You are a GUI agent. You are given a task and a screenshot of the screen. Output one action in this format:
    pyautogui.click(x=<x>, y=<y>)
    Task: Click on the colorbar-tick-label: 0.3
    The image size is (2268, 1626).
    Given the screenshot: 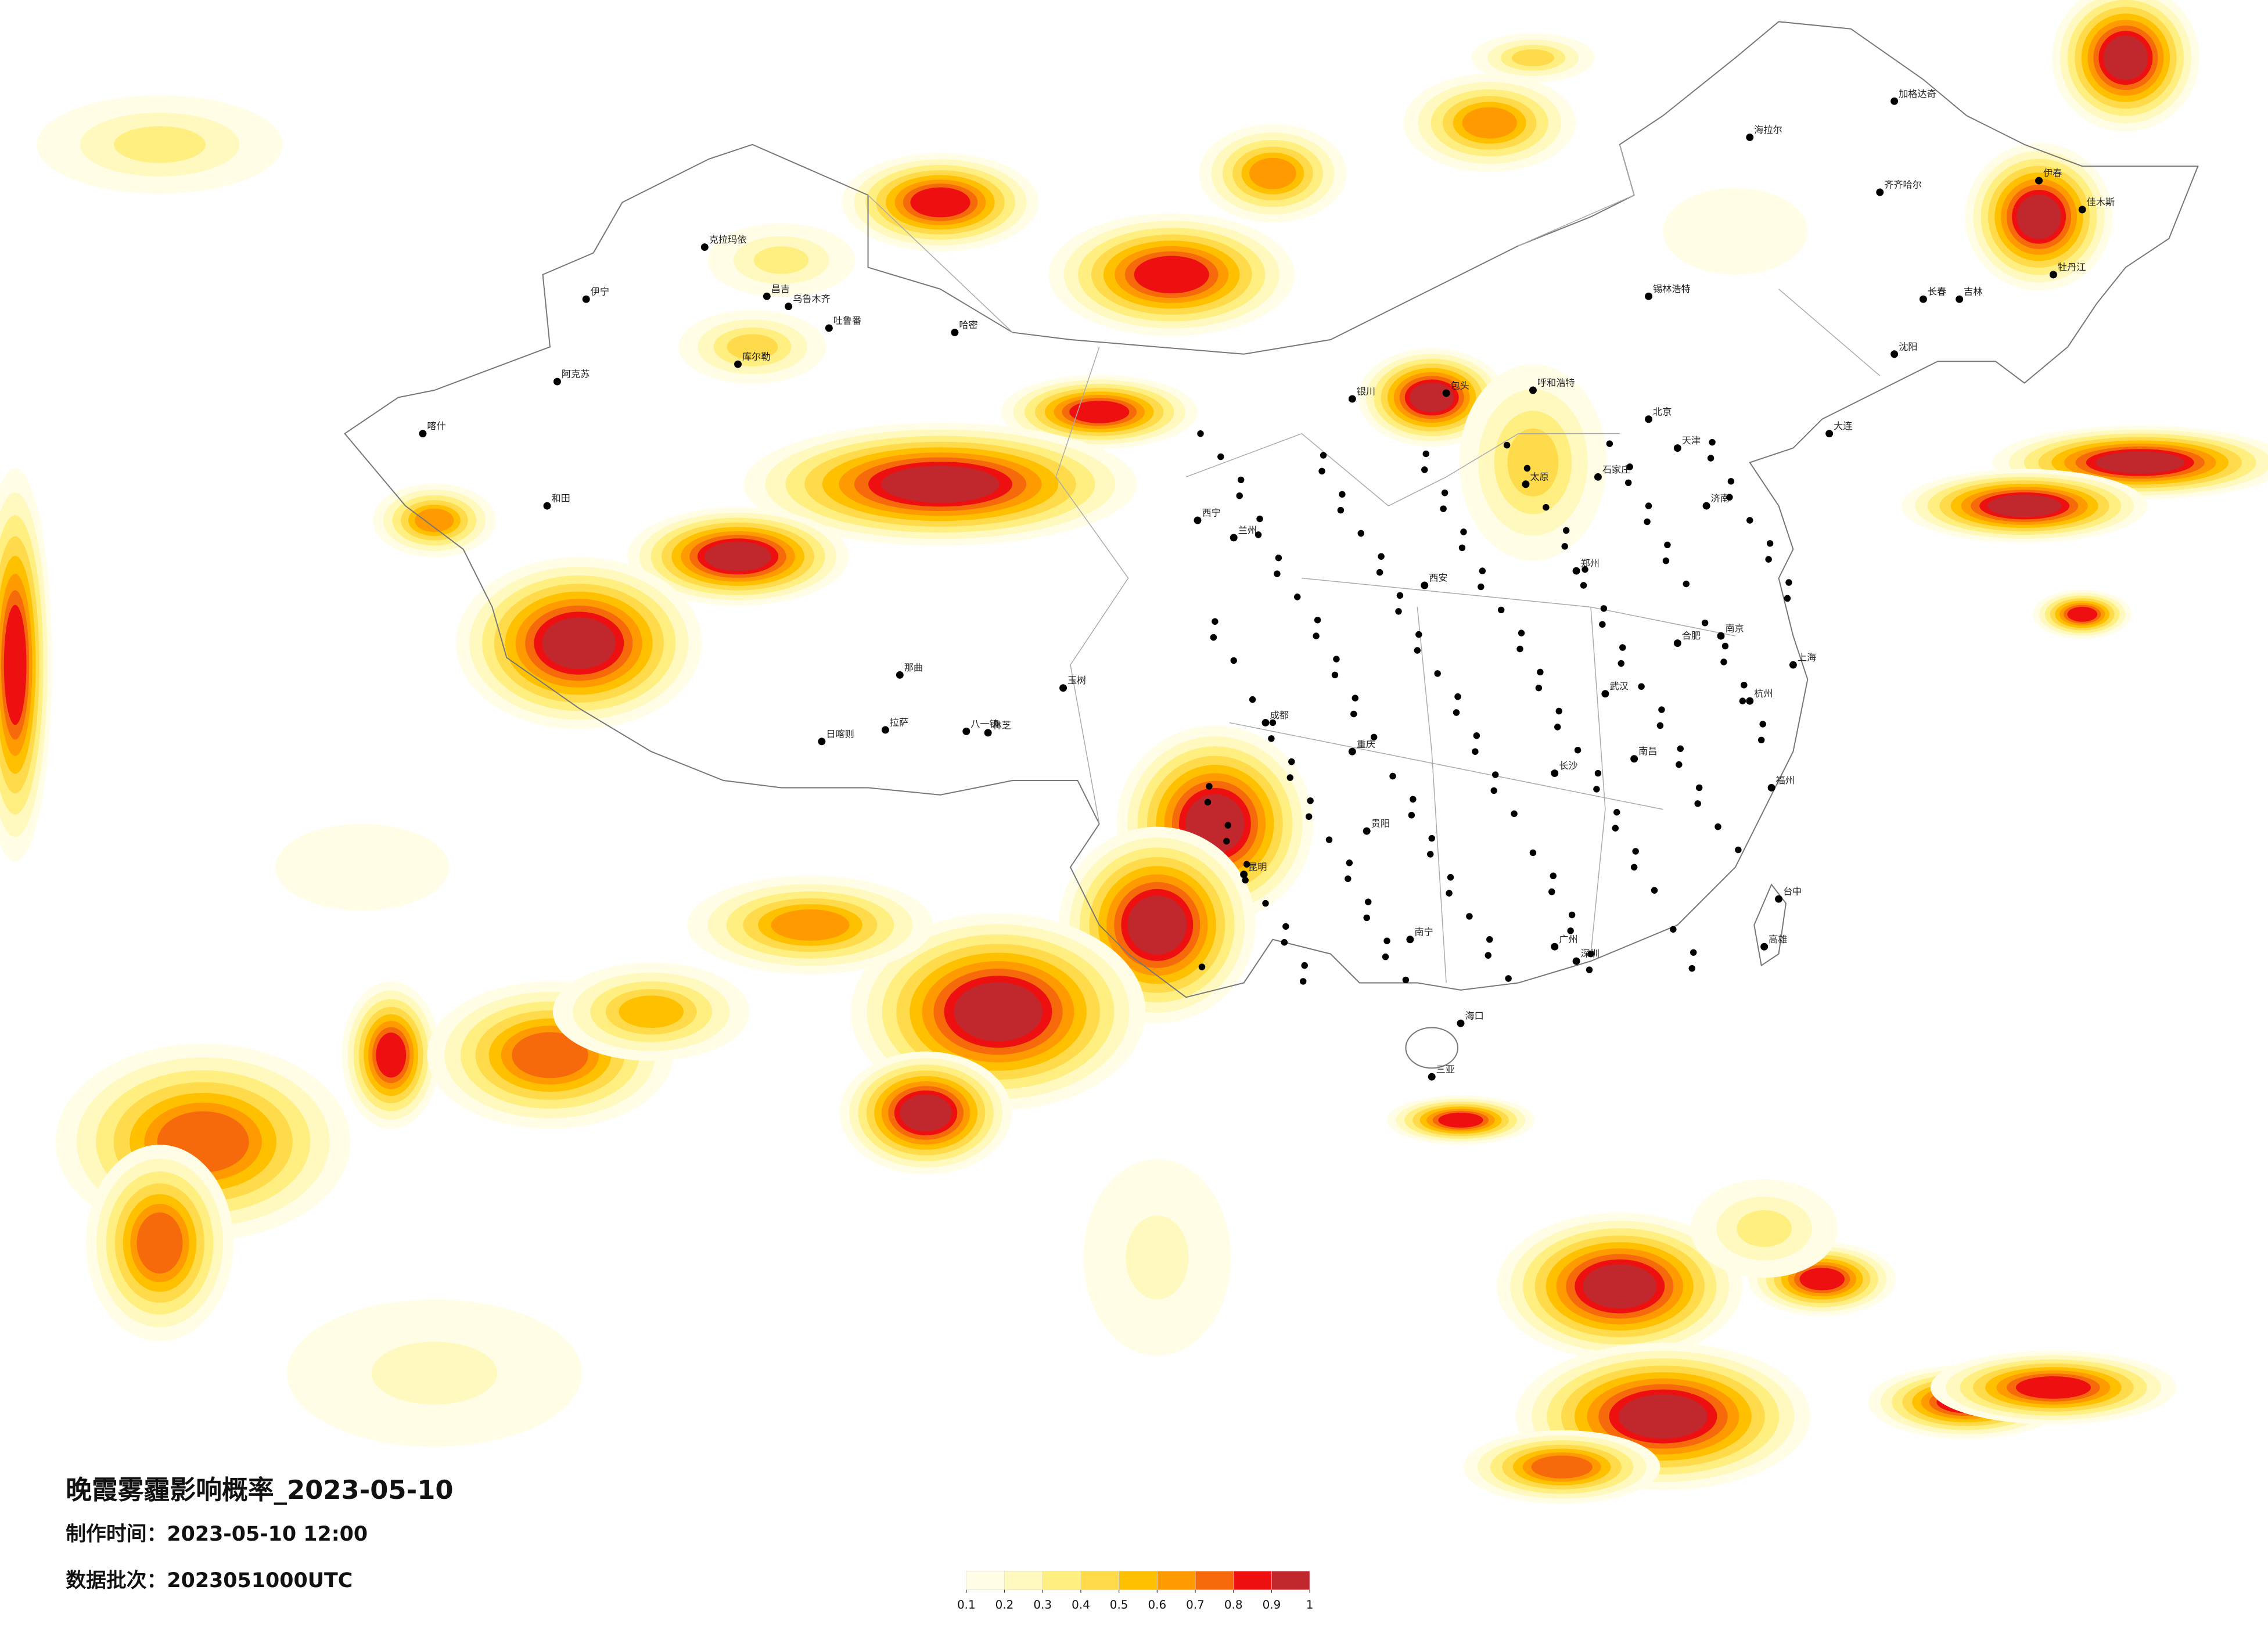 What is the action you would take?
    pyautogui.click(x=1042, y=1604)
    